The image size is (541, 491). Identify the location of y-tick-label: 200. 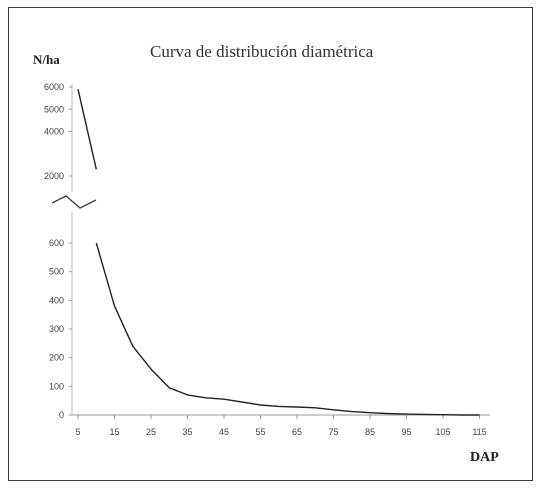
(56, 358).